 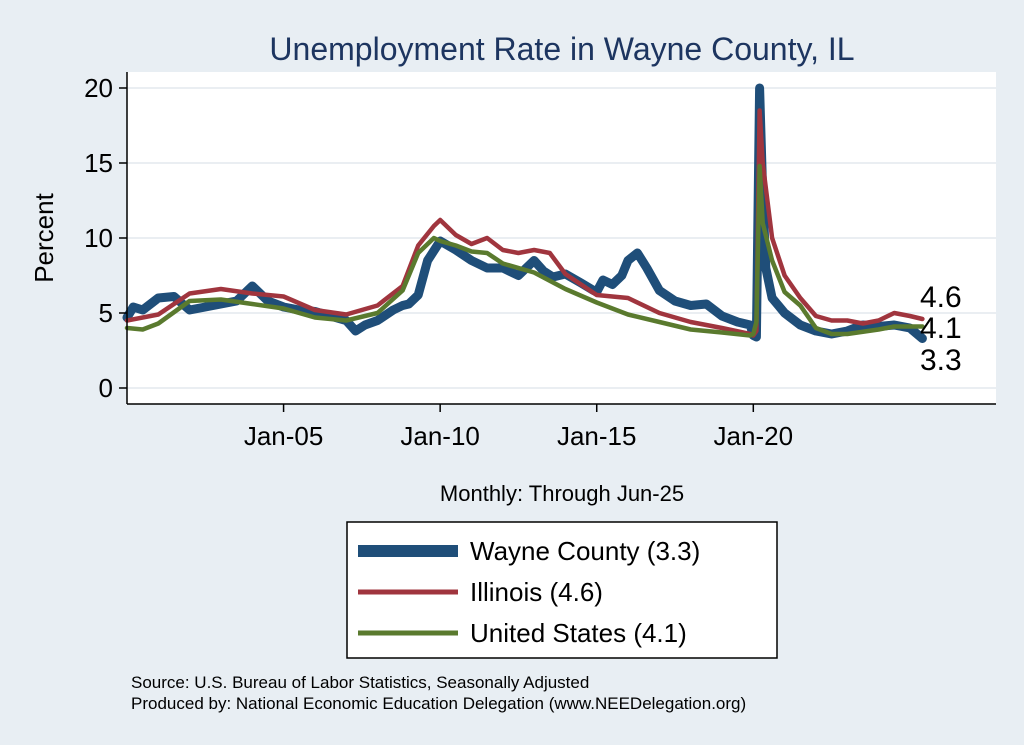 What do you see at coordinates (941, 297) in the screenshot?
I see `end-label-illinois: 4.6` at bounding box center [941, 297].